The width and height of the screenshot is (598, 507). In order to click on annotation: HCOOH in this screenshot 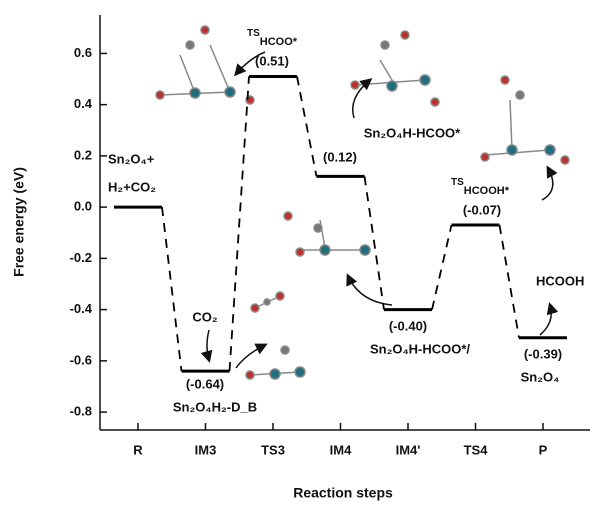, I will do `click(560, 280)`.